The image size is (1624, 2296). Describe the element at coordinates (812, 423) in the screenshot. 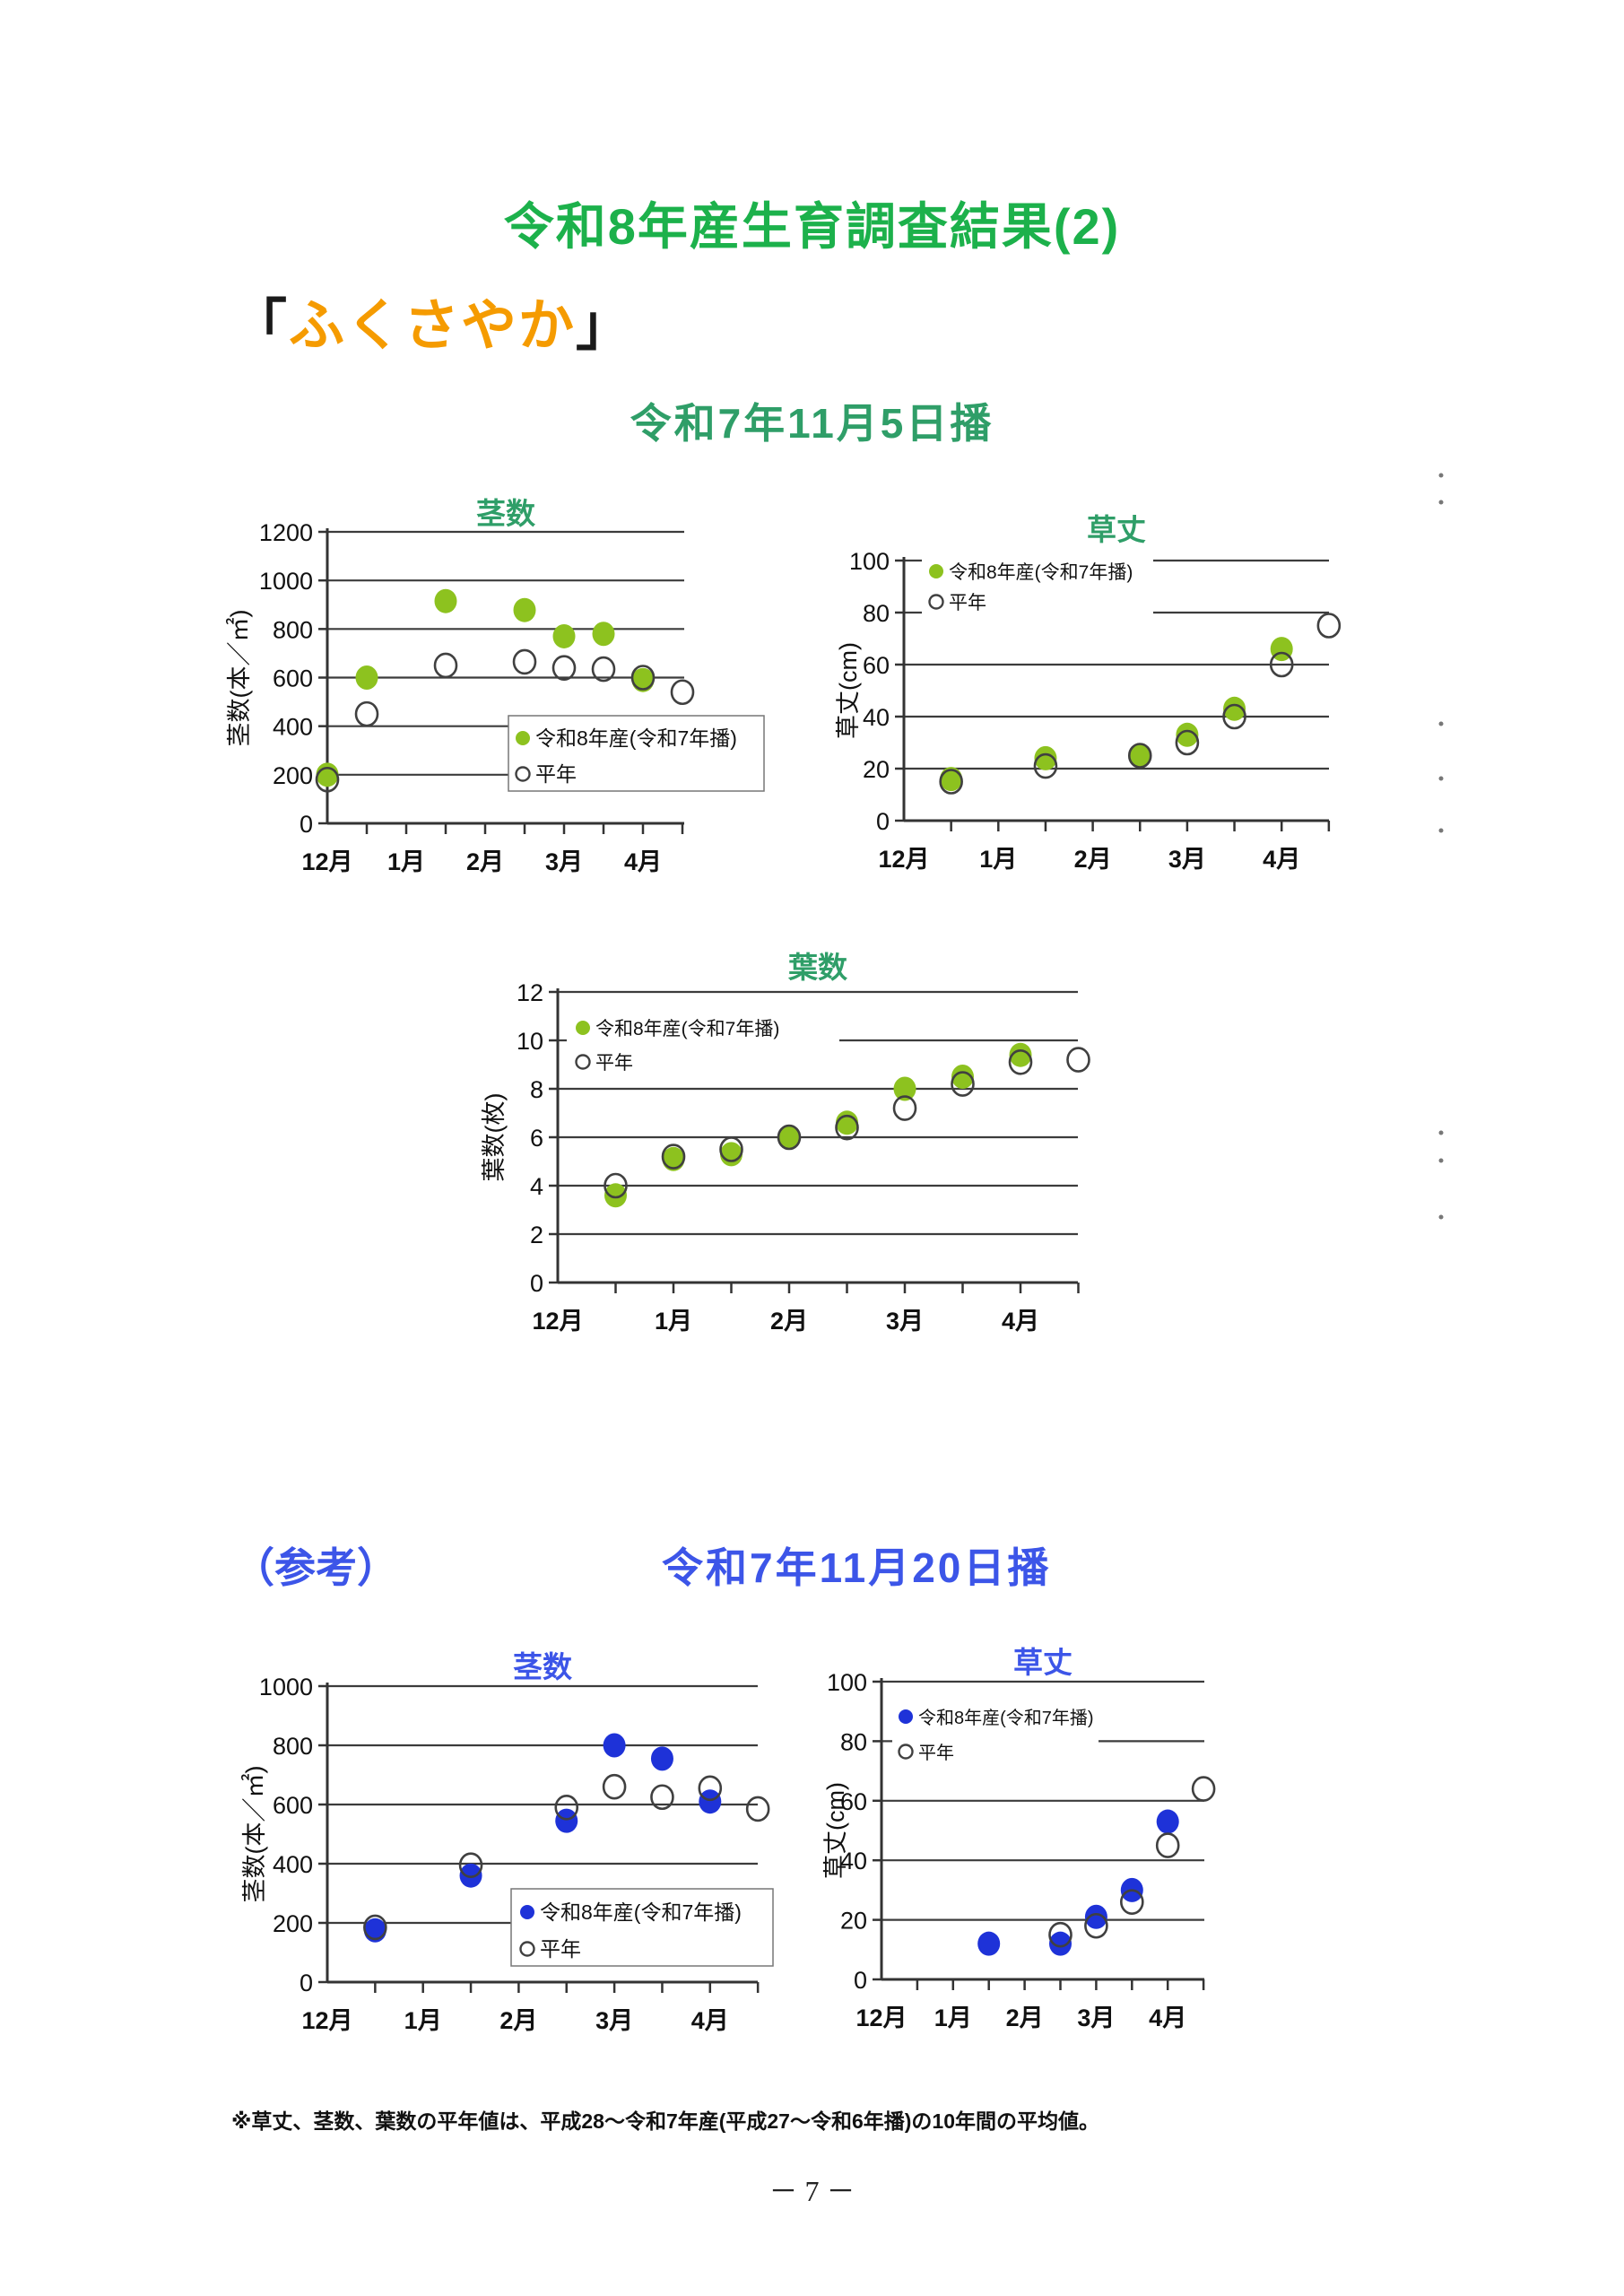

I see `sowing-date-heading-nov5: 令和7年11月5日播` at that location.